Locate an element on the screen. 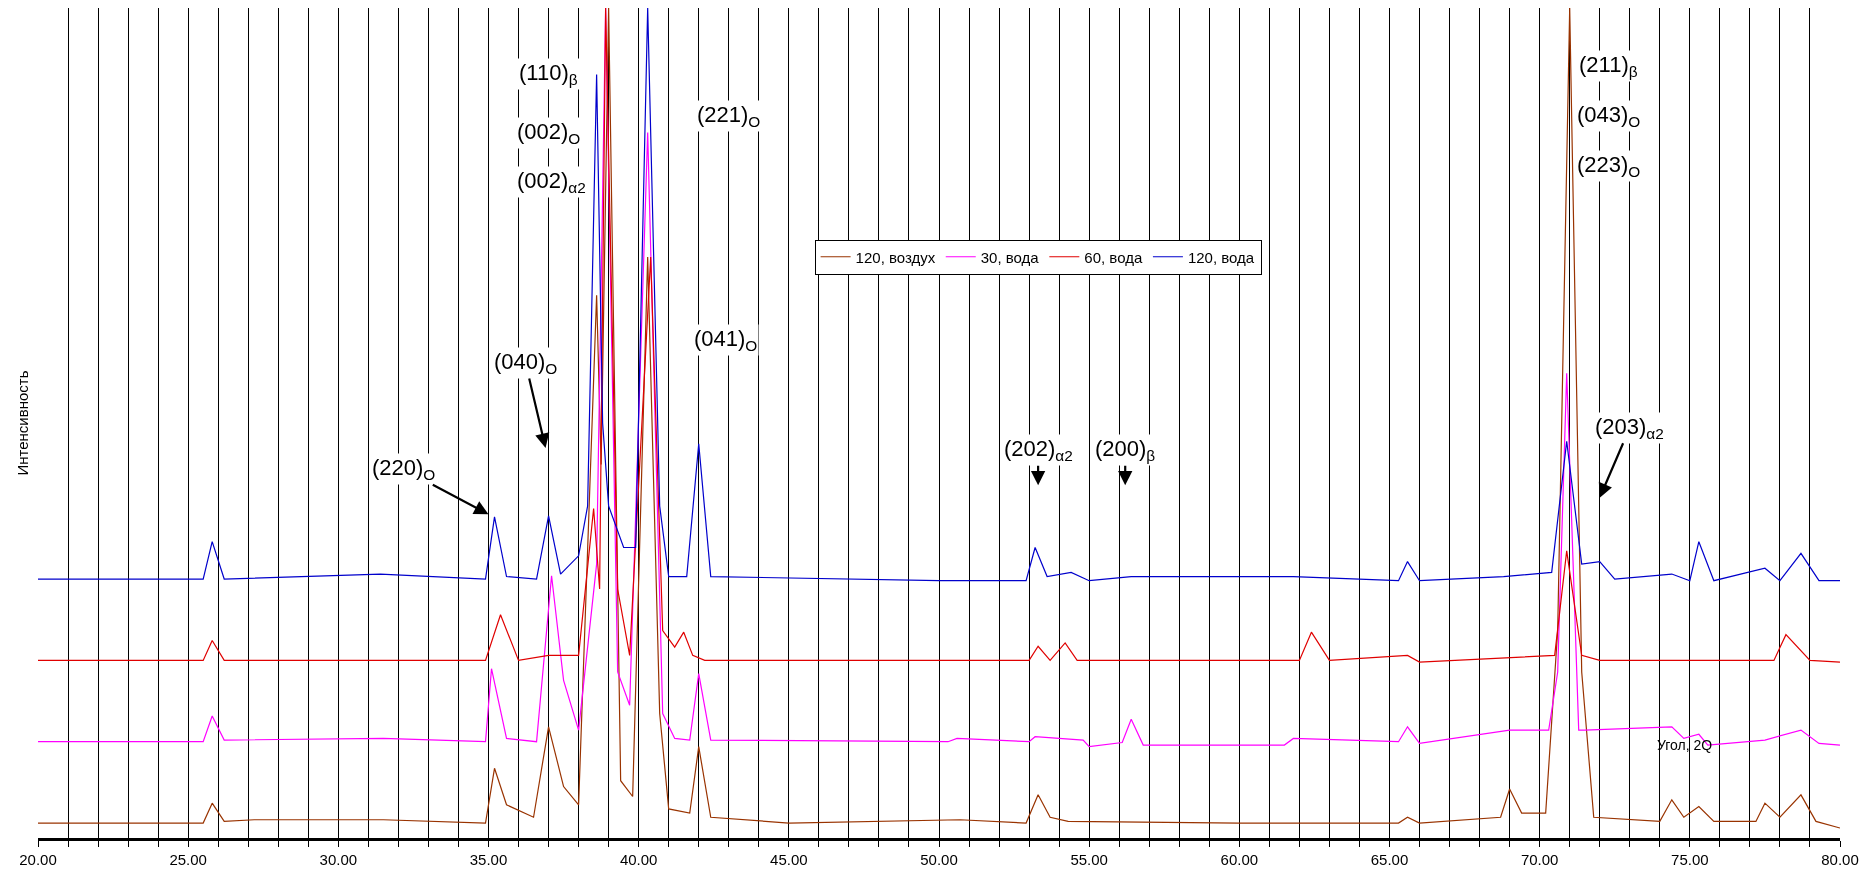  x-tick-label: 20.00 is located at coordinates (38, 859).